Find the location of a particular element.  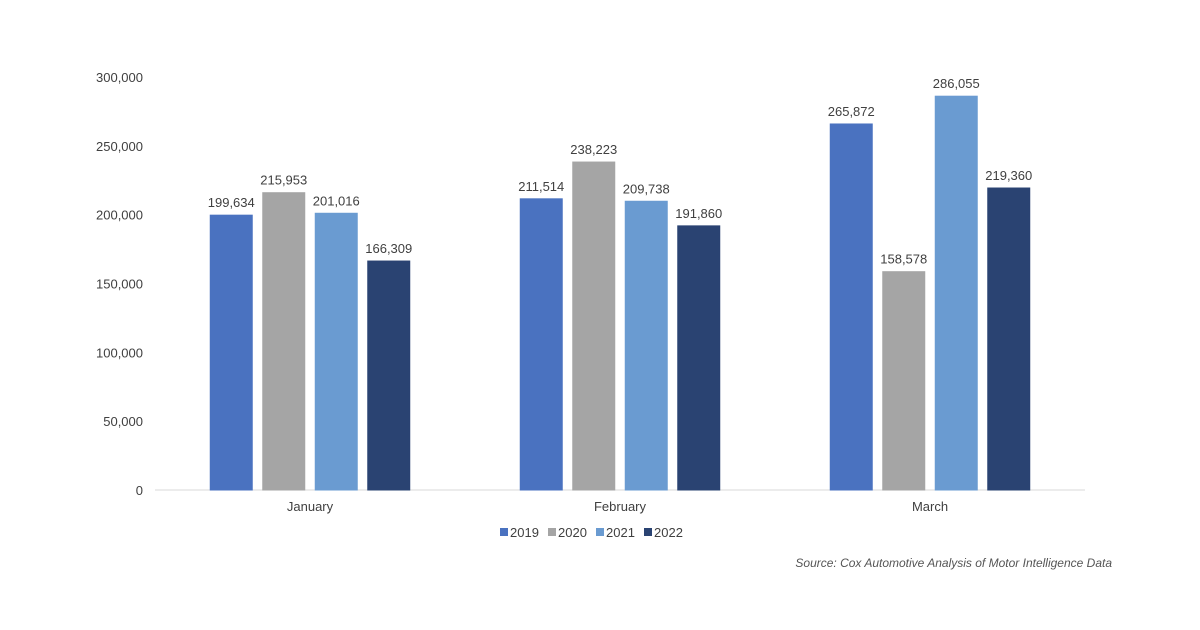

bar-2021-march is located at coordinates (956, 293).